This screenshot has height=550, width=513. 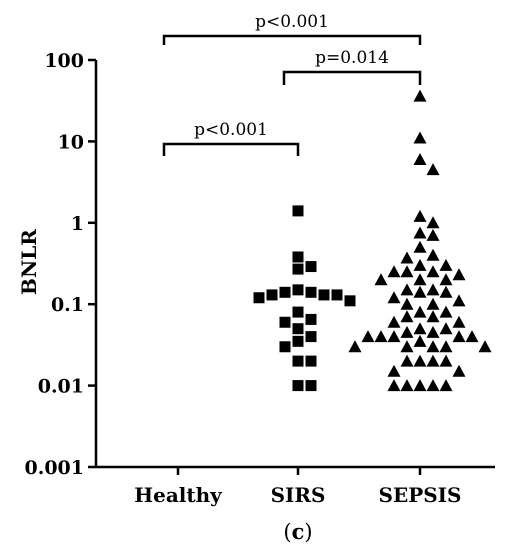 What do you see at coordinates (61, 264) in the screenshot?
I see `y-axis: 100 10 1 0.1 0.01 0.001` at bounding box center [61, 264].